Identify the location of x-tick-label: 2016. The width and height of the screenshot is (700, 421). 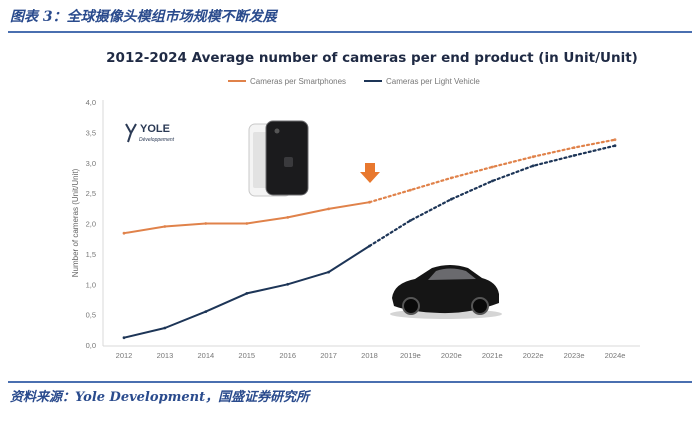
(287, 355).